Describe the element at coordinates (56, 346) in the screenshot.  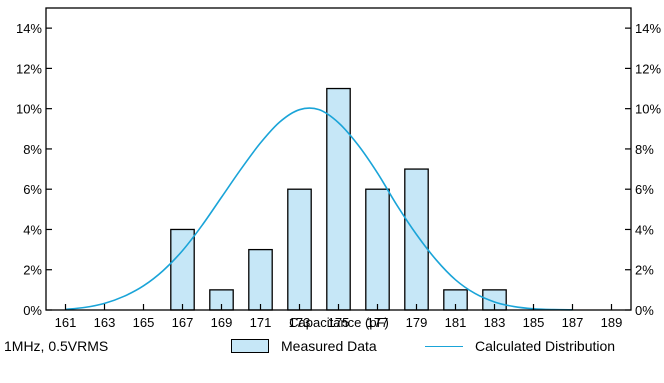
I see `test-condition-note: 1MHz, 0.5VRMS` at that location.